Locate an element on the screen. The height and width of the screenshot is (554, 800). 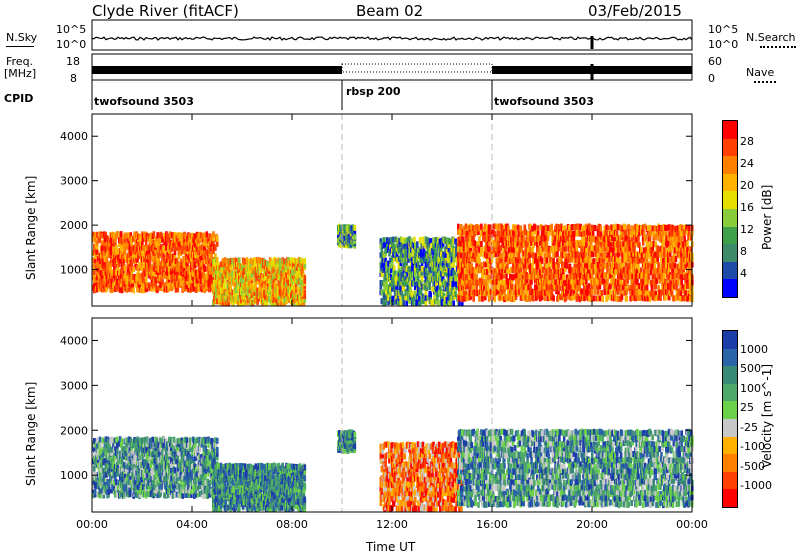
nsearch-tick-bottom: 10^0 is located at coordinates (723, 44).